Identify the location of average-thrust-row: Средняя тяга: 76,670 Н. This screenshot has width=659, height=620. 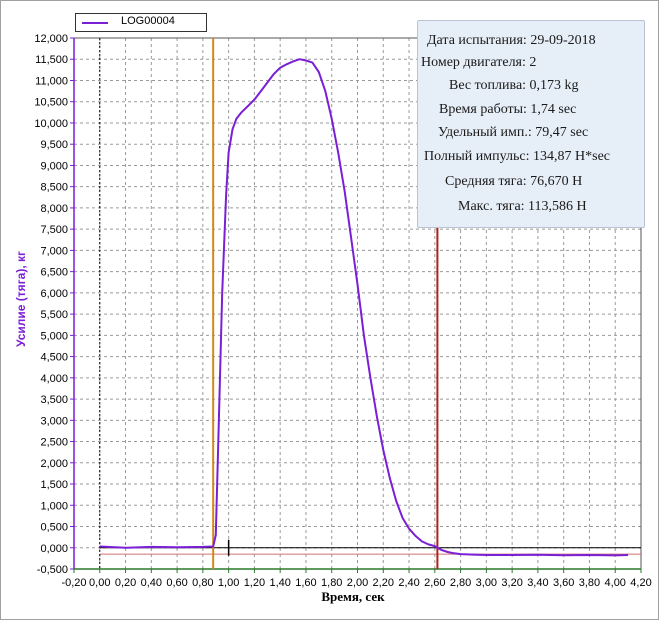
(514, 181).